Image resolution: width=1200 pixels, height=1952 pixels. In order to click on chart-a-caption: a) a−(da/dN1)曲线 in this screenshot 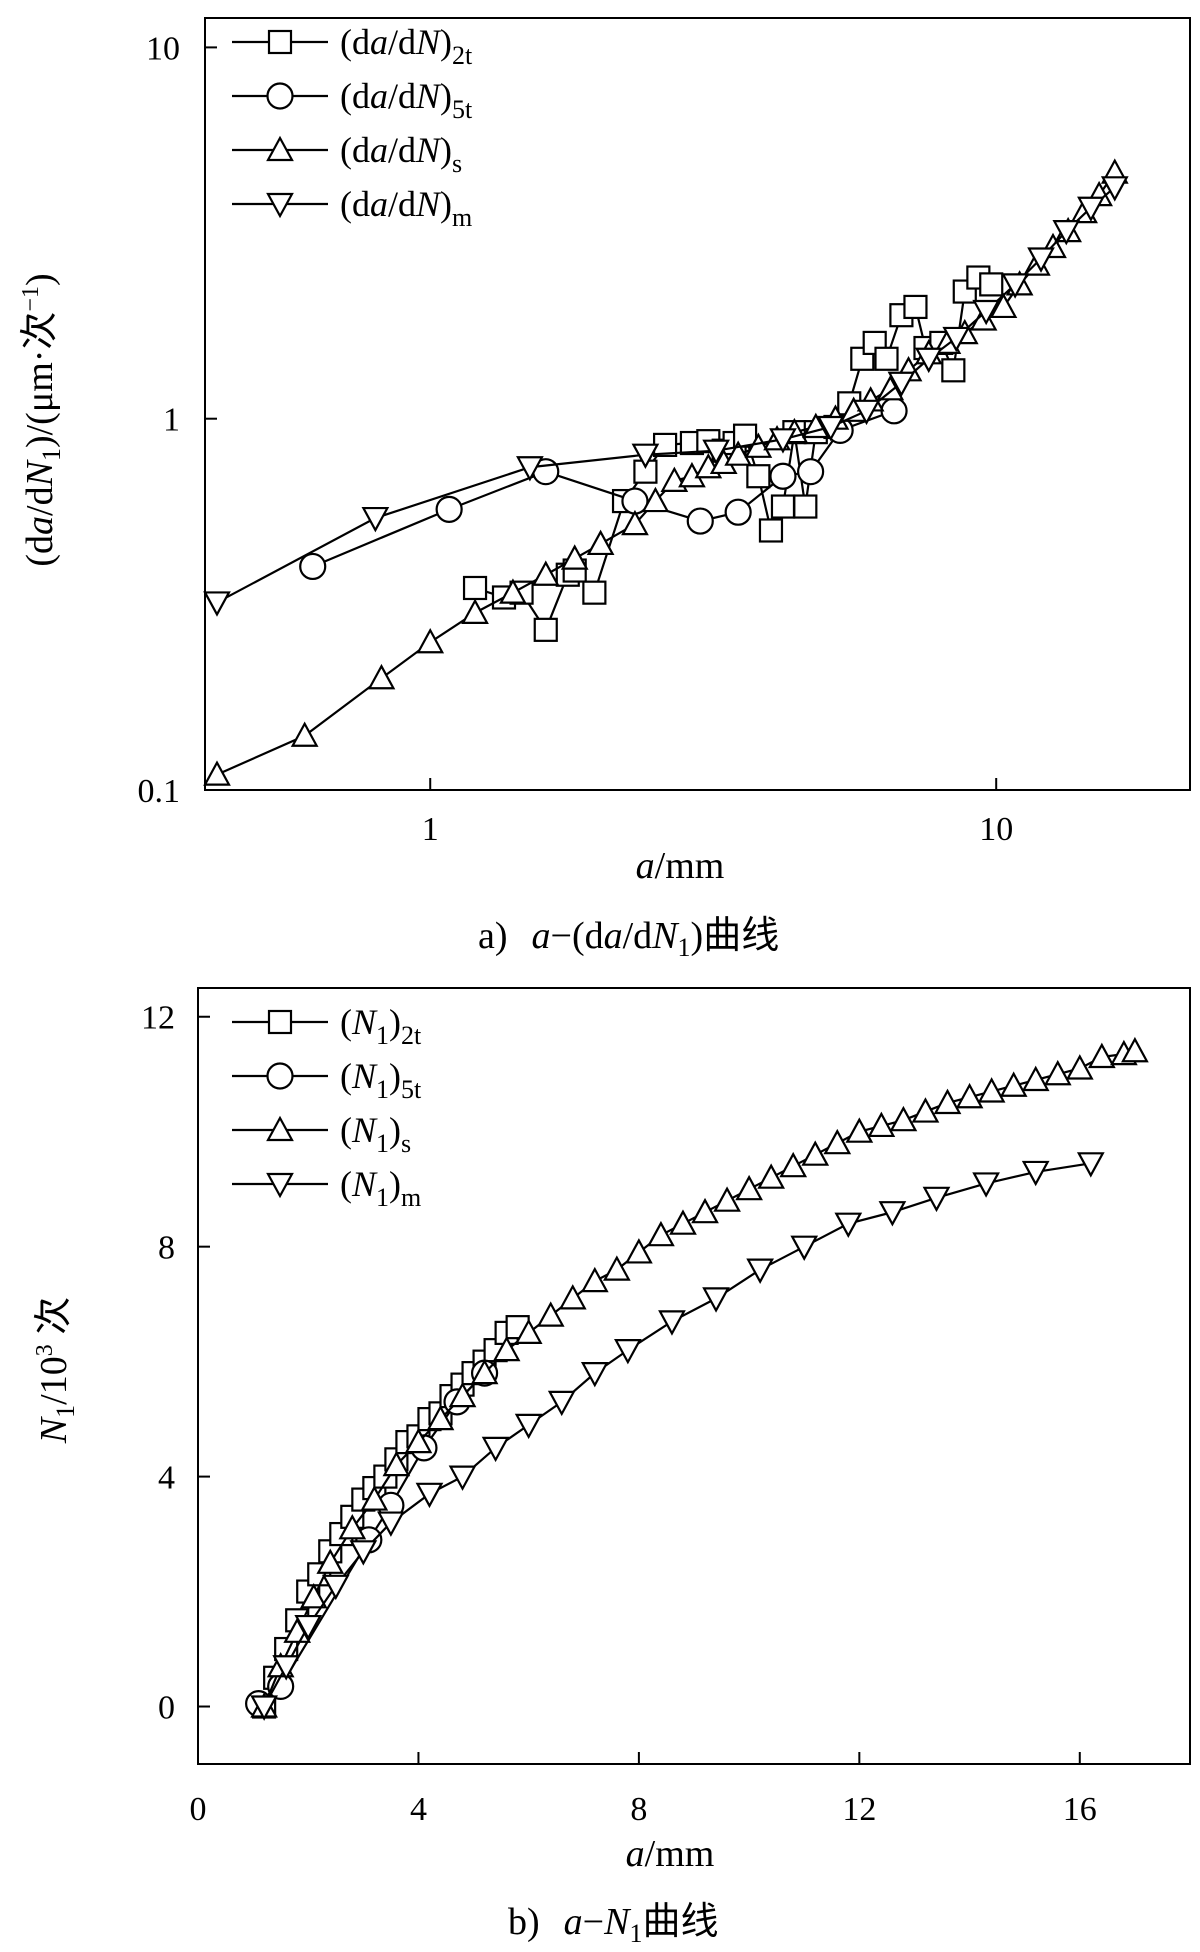, I will do `click(628, 938)`.